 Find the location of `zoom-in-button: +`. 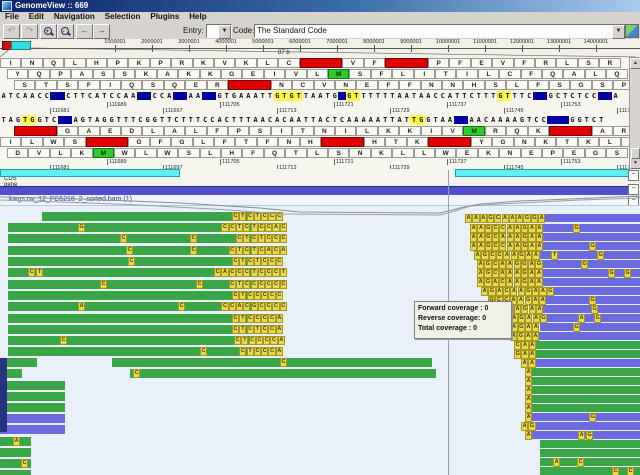

zoom-in-button: + is located at coordinates (48, 31).